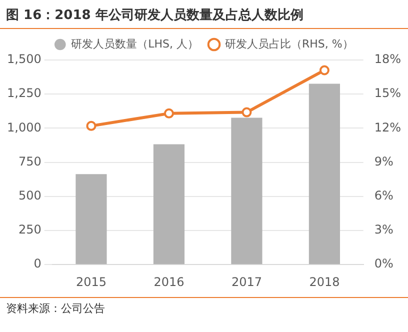 Image resolution: width=408 pixels, height=332 pixels. I want to click on y2-tick-label: 15%, so click(387, 93).